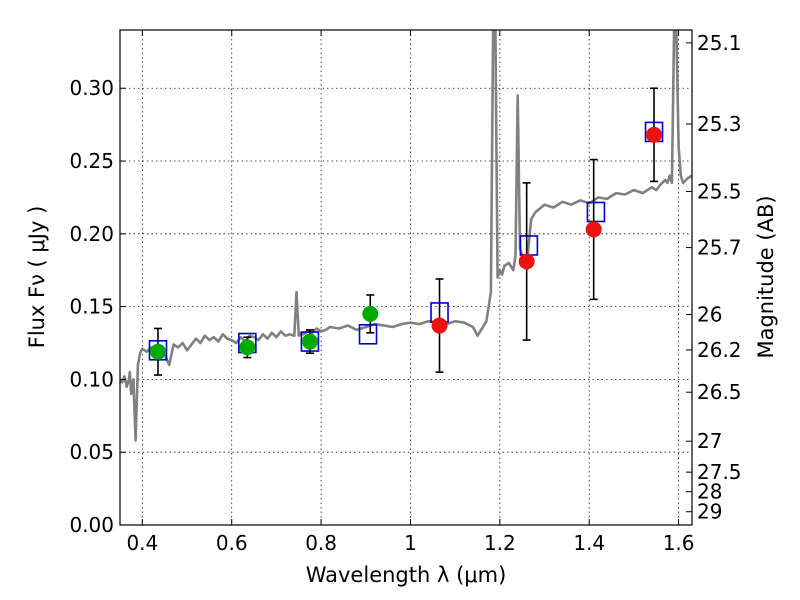  I want to click on x-axis-label: Wavelength λ (μm), so click(406, 575).